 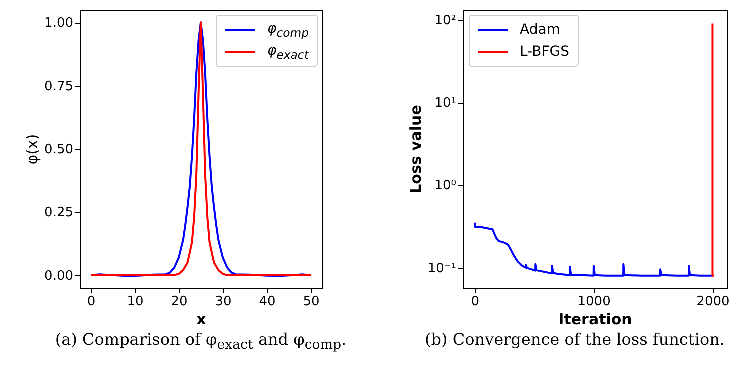 What do you see at coordinates (59, 86) in the screenshot?
I see `y-tick-label: 0.75` at bounding box center [59, 86].